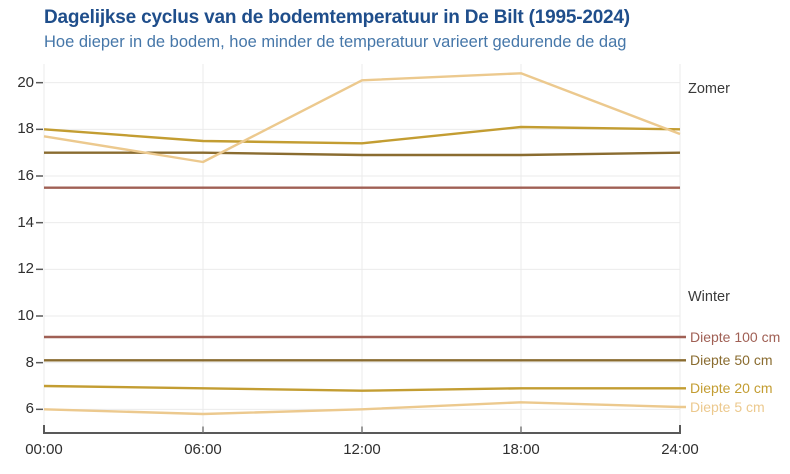  I want to click on series-line-winter-diepte-20-cm, so click(364, 388).